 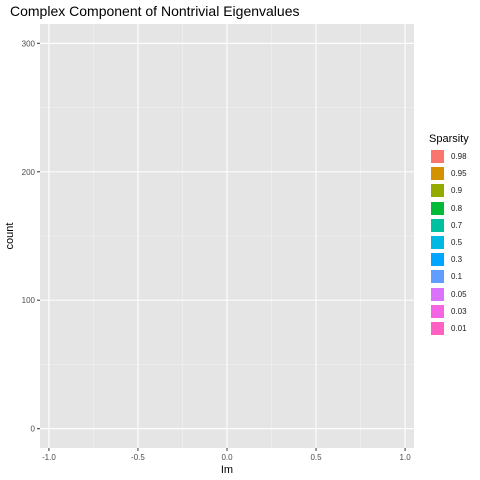 What do you see at coordinates (457, 208) in the screenshot?
I see `legend-label: 0.8` at bounding box center [457, 208].